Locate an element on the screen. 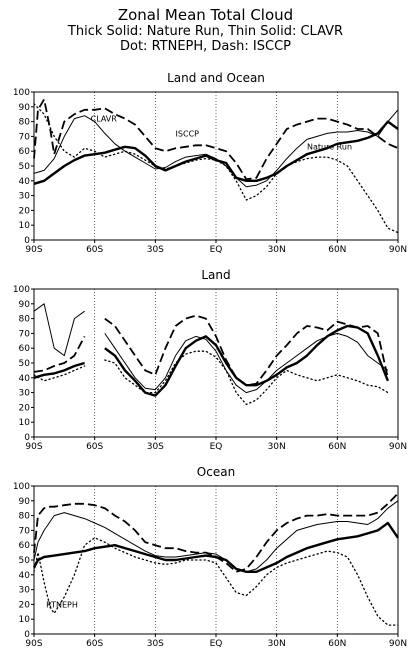 This screenshot has height=658, width=411. panel-title: Ocean is located at coordinates (216, 472).